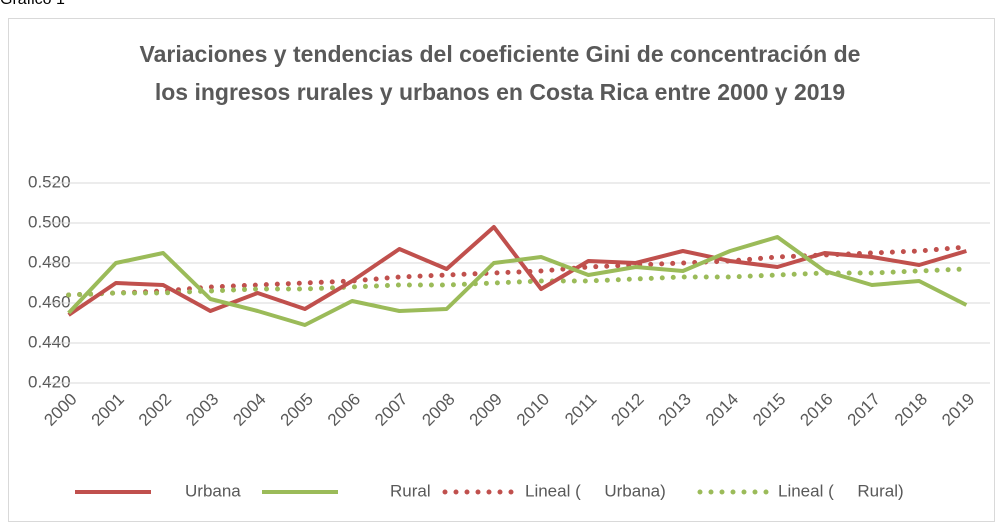  Describe the element at coordinates (49, 341) in the screenshot. I see `y-tick-label: 0.440` at that location.